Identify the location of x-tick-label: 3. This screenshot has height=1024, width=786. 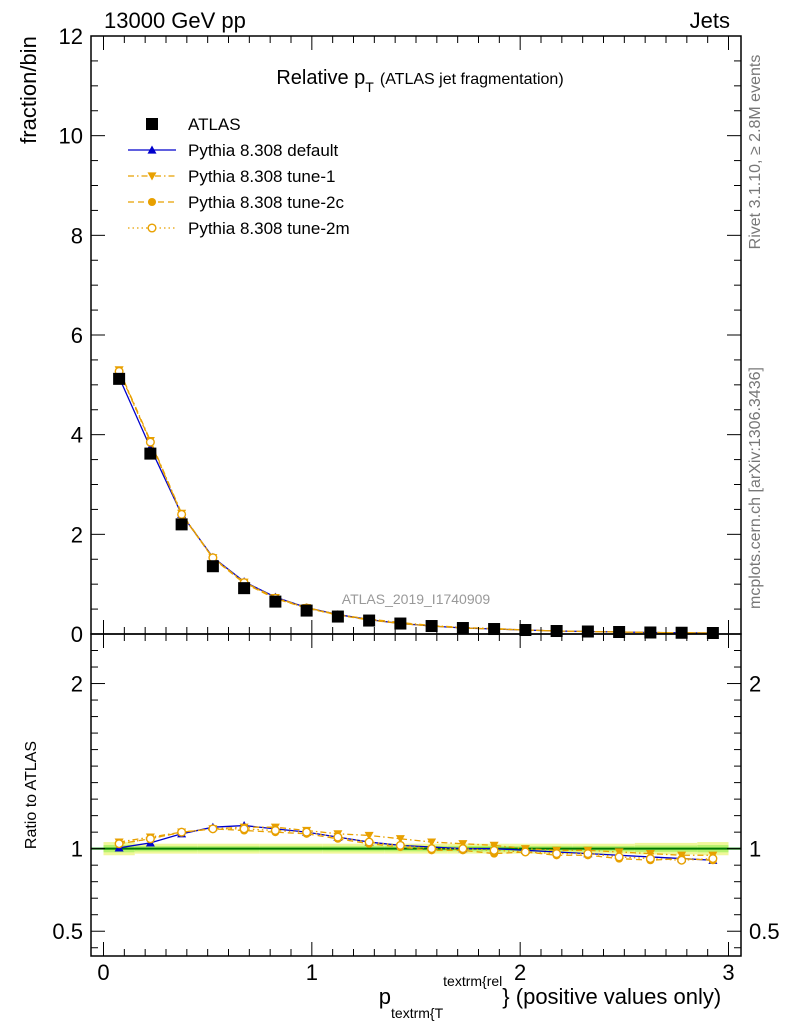
(728, 972).